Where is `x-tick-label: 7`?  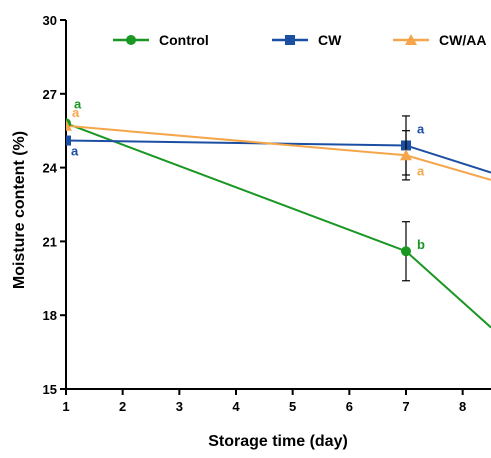
x-tick-label: 7 is located at coordinates (405, 406).